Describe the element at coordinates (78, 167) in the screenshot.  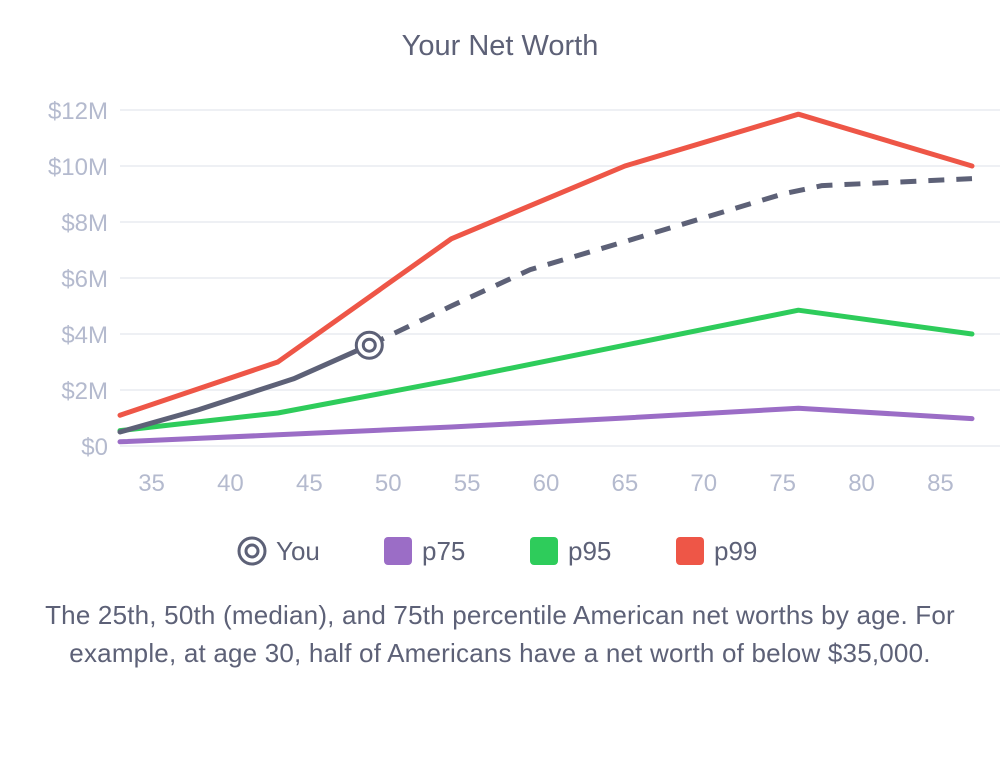
I see `y-tick-label: $10M` at that location.